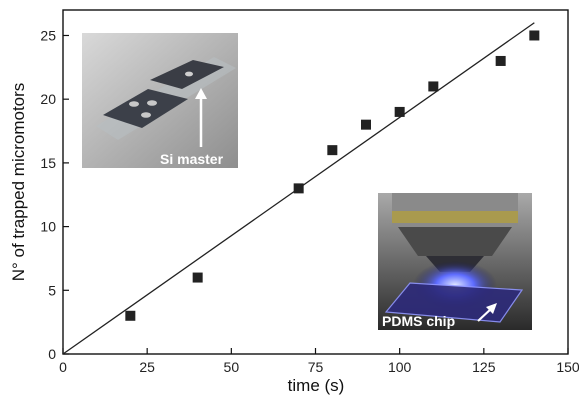 The width and height of the screenshot is (579, 398). Describe the element at coordinates (48, 99) in the screenshot. I see `y-tick-label: 20` at that location.